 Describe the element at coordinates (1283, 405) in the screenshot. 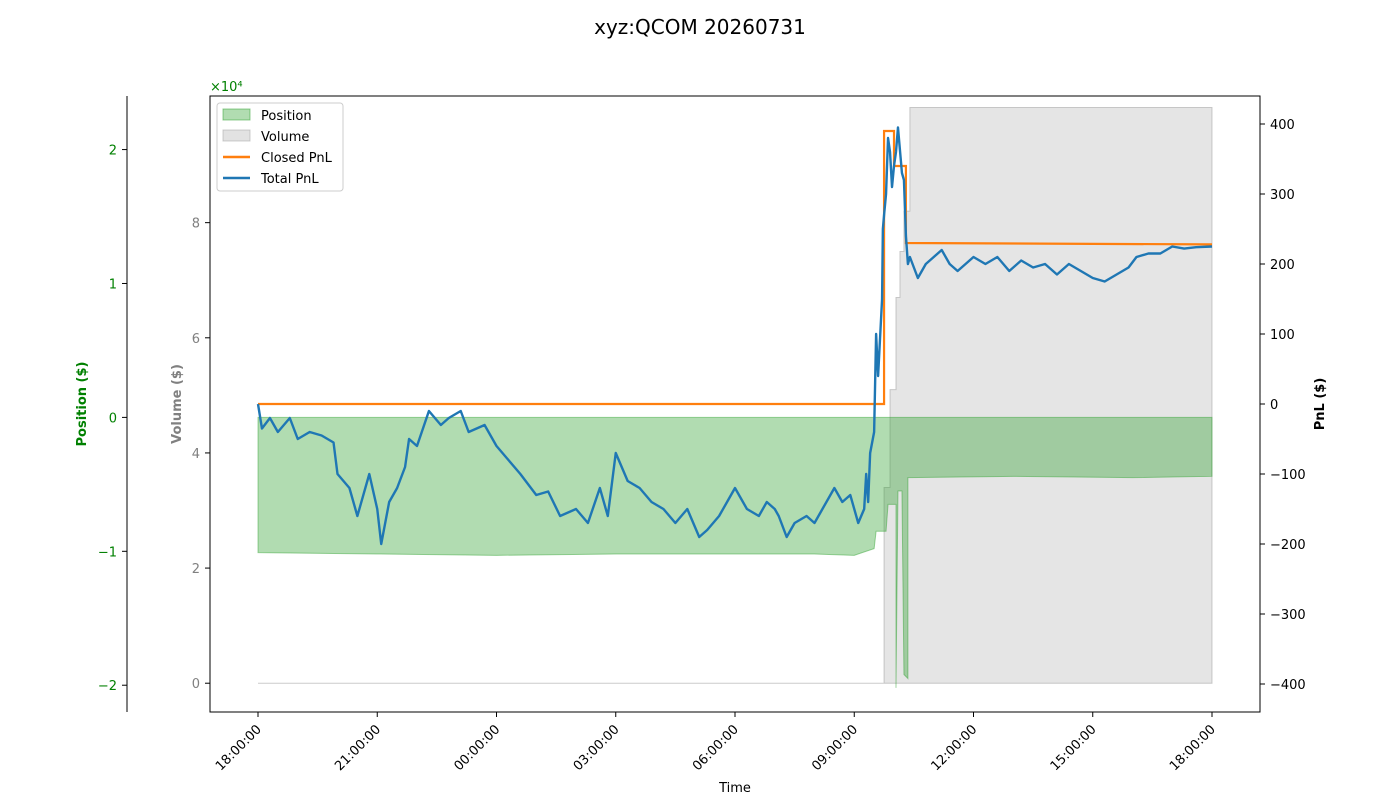

I see `pnl-axis: 400 300 200 100 0 −100 −200 −300 −400` at that location.